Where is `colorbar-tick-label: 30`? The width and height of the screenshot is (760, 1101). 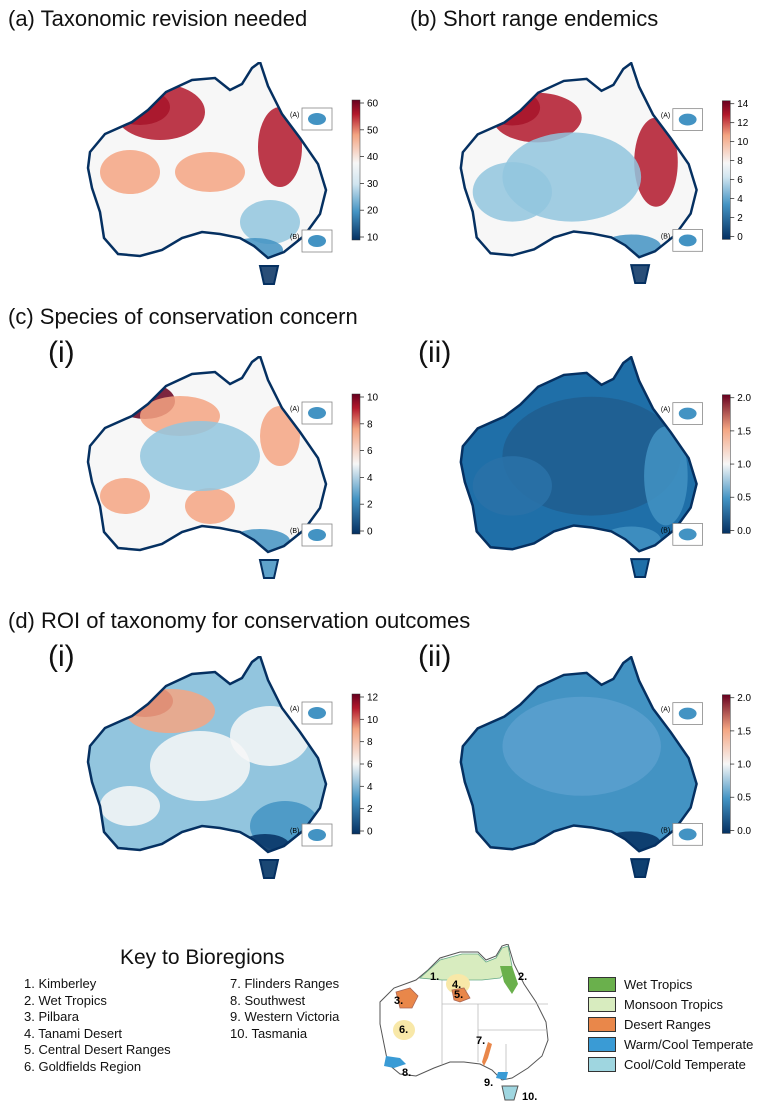 colorbar-tick-label: 30 is located at coordinates (373, 184).